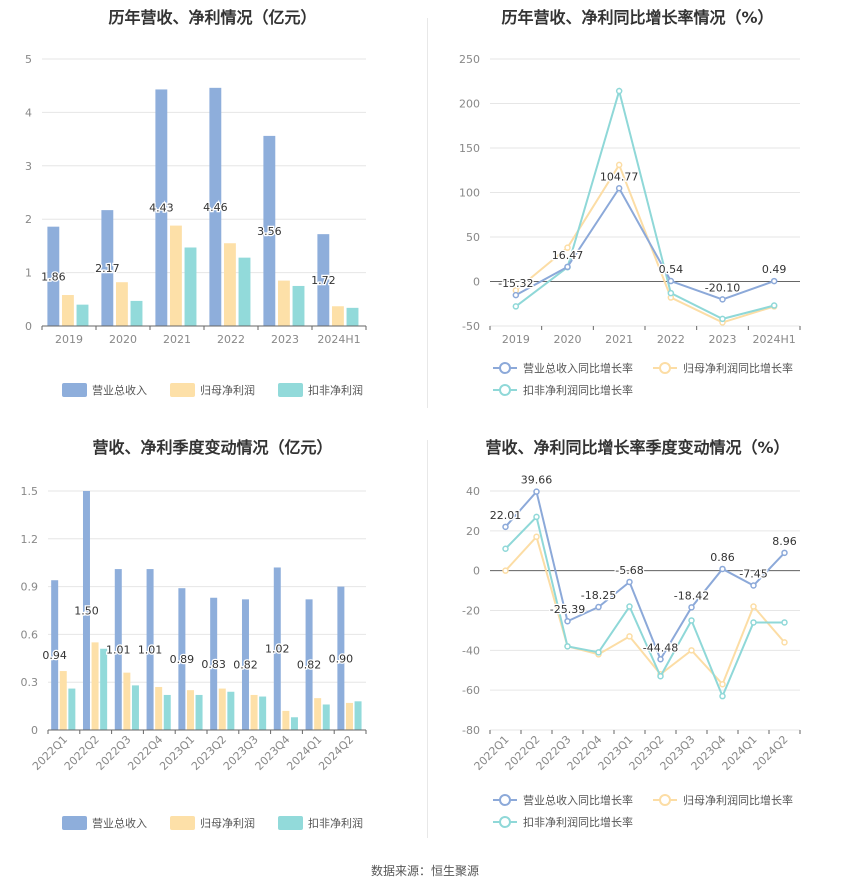 Image resolution: width=850 pixels, height=891 pixels. What do you see at coordinates (568, 255) in the screenshot?
I see `data-label: 16.47` at bounding box center [568, 255].